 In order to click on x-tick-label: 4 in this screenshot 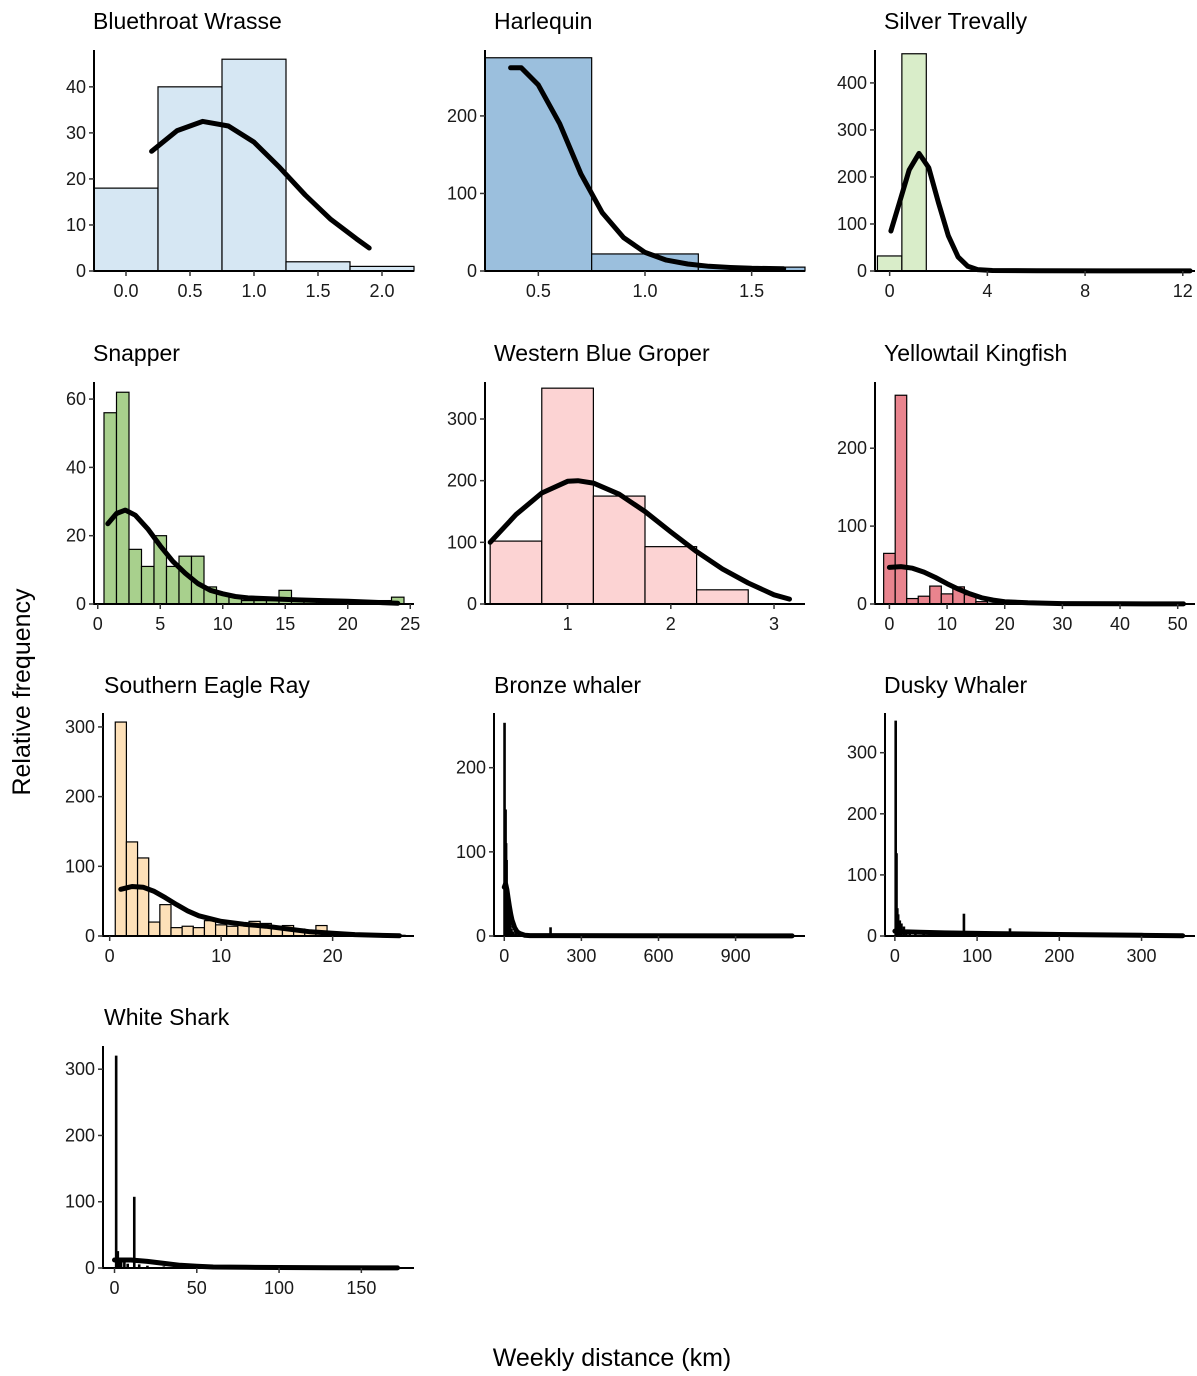, I will do `click(987, 291)`.